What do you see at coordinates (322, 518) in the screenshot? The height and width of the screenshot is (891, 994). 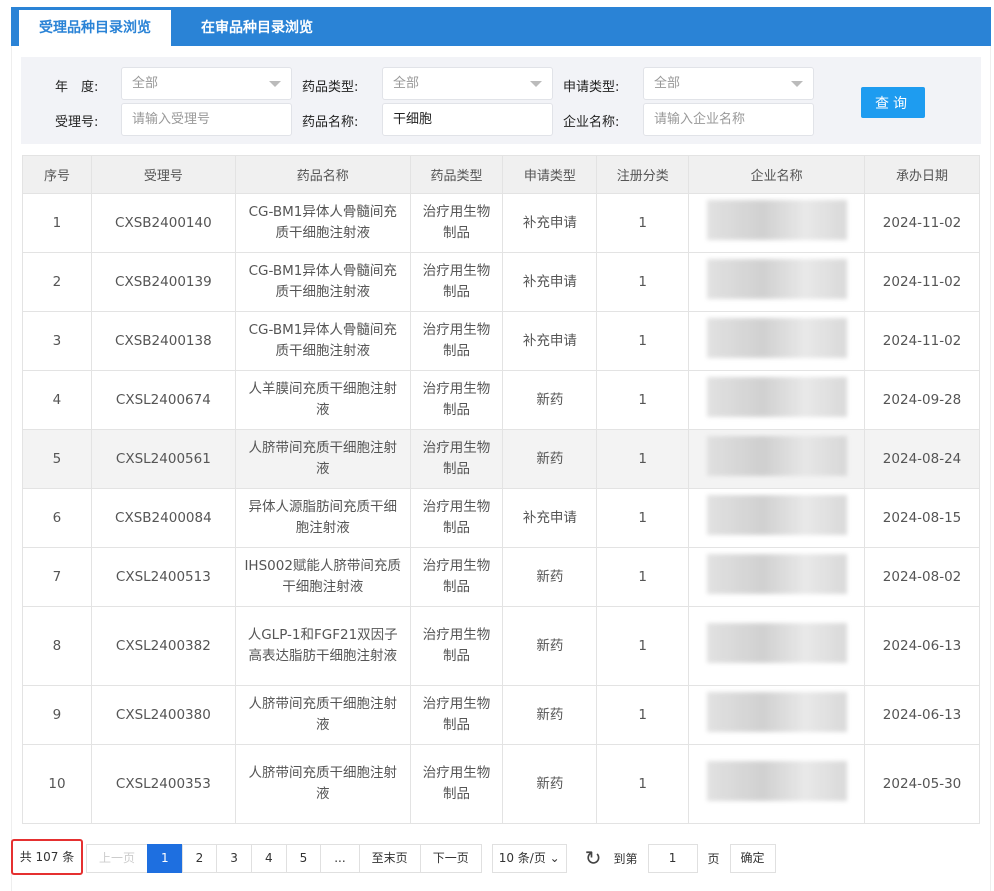 I see `cell-name: 异体人源脂肪间充质干细胞注射液` at bounding box center [322, 518].